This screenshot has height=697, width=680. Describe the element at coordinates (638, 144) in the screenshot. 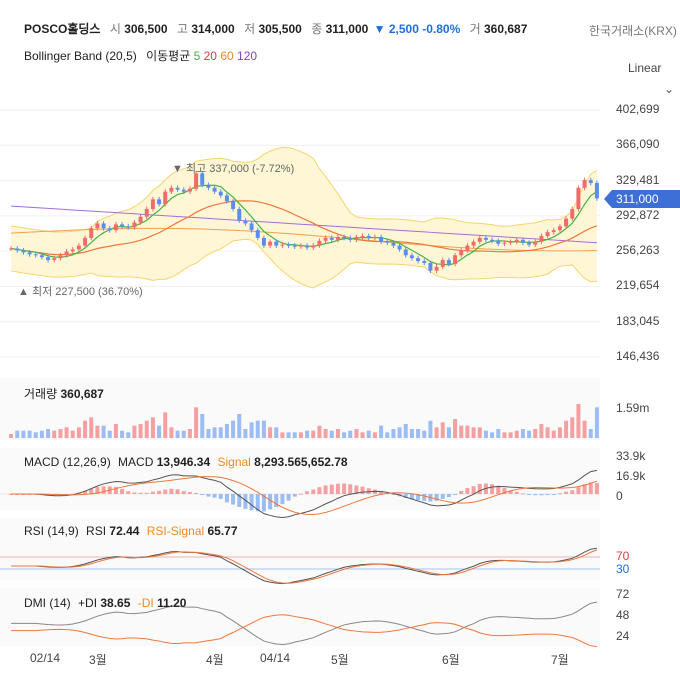

I see `price-axis-label: 366,090` at that location.